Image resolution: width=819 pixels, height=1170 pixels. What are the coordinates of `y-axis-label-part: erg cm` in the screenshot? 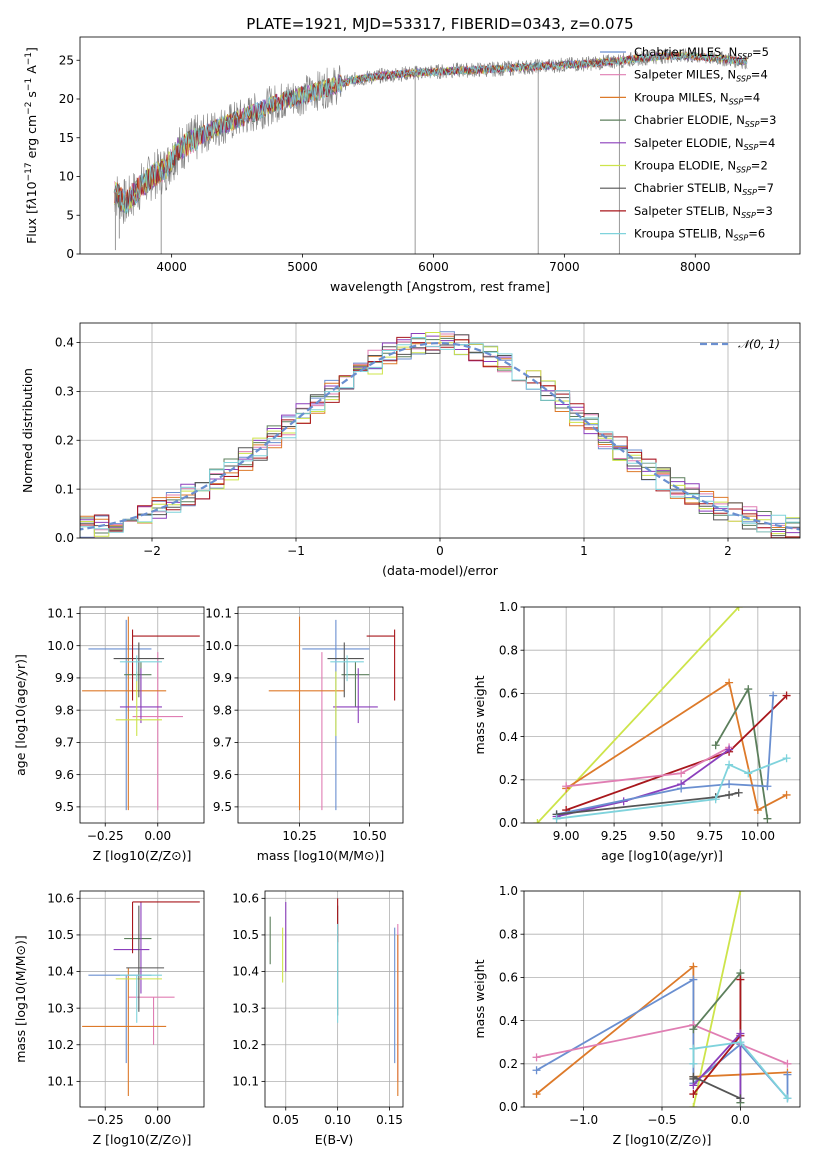 It's located at (31, 139).